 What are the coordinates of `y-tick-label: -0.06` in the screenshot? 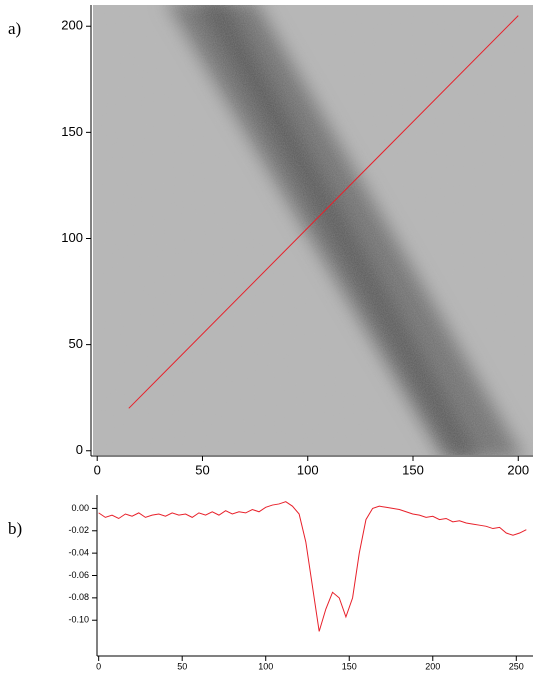 It's located at (78, 575).